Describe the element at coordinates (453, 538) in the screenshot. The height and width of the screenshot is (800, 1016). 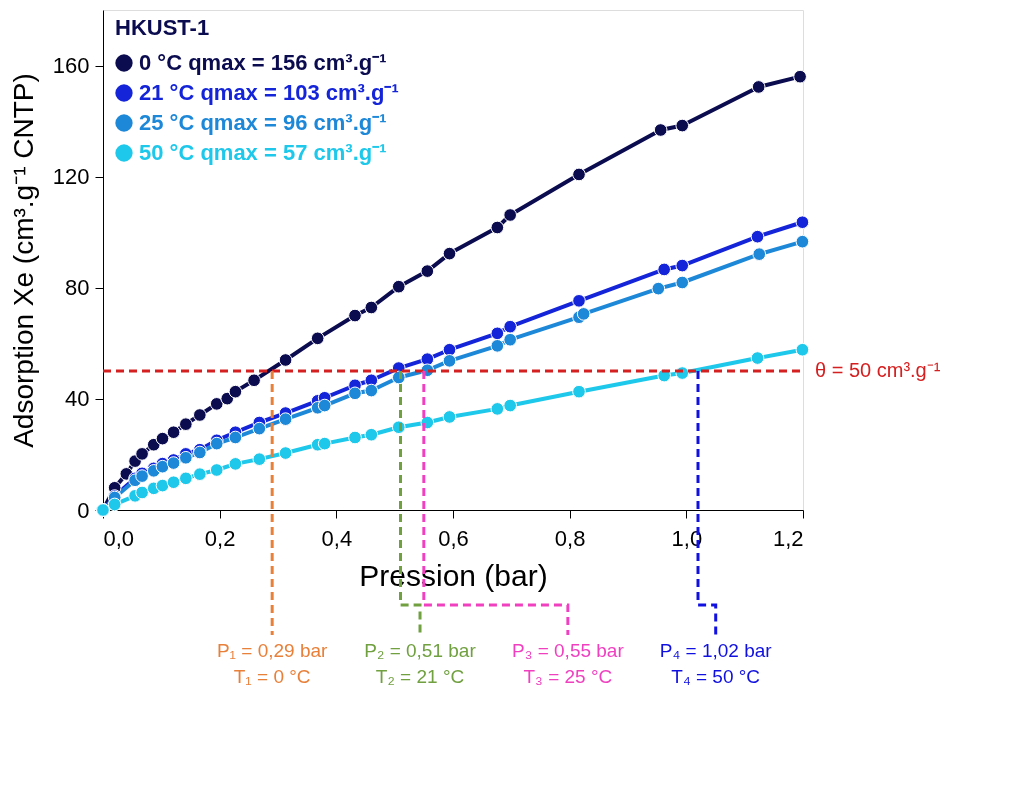
I see `x-tick-label: 0,6` at that location.